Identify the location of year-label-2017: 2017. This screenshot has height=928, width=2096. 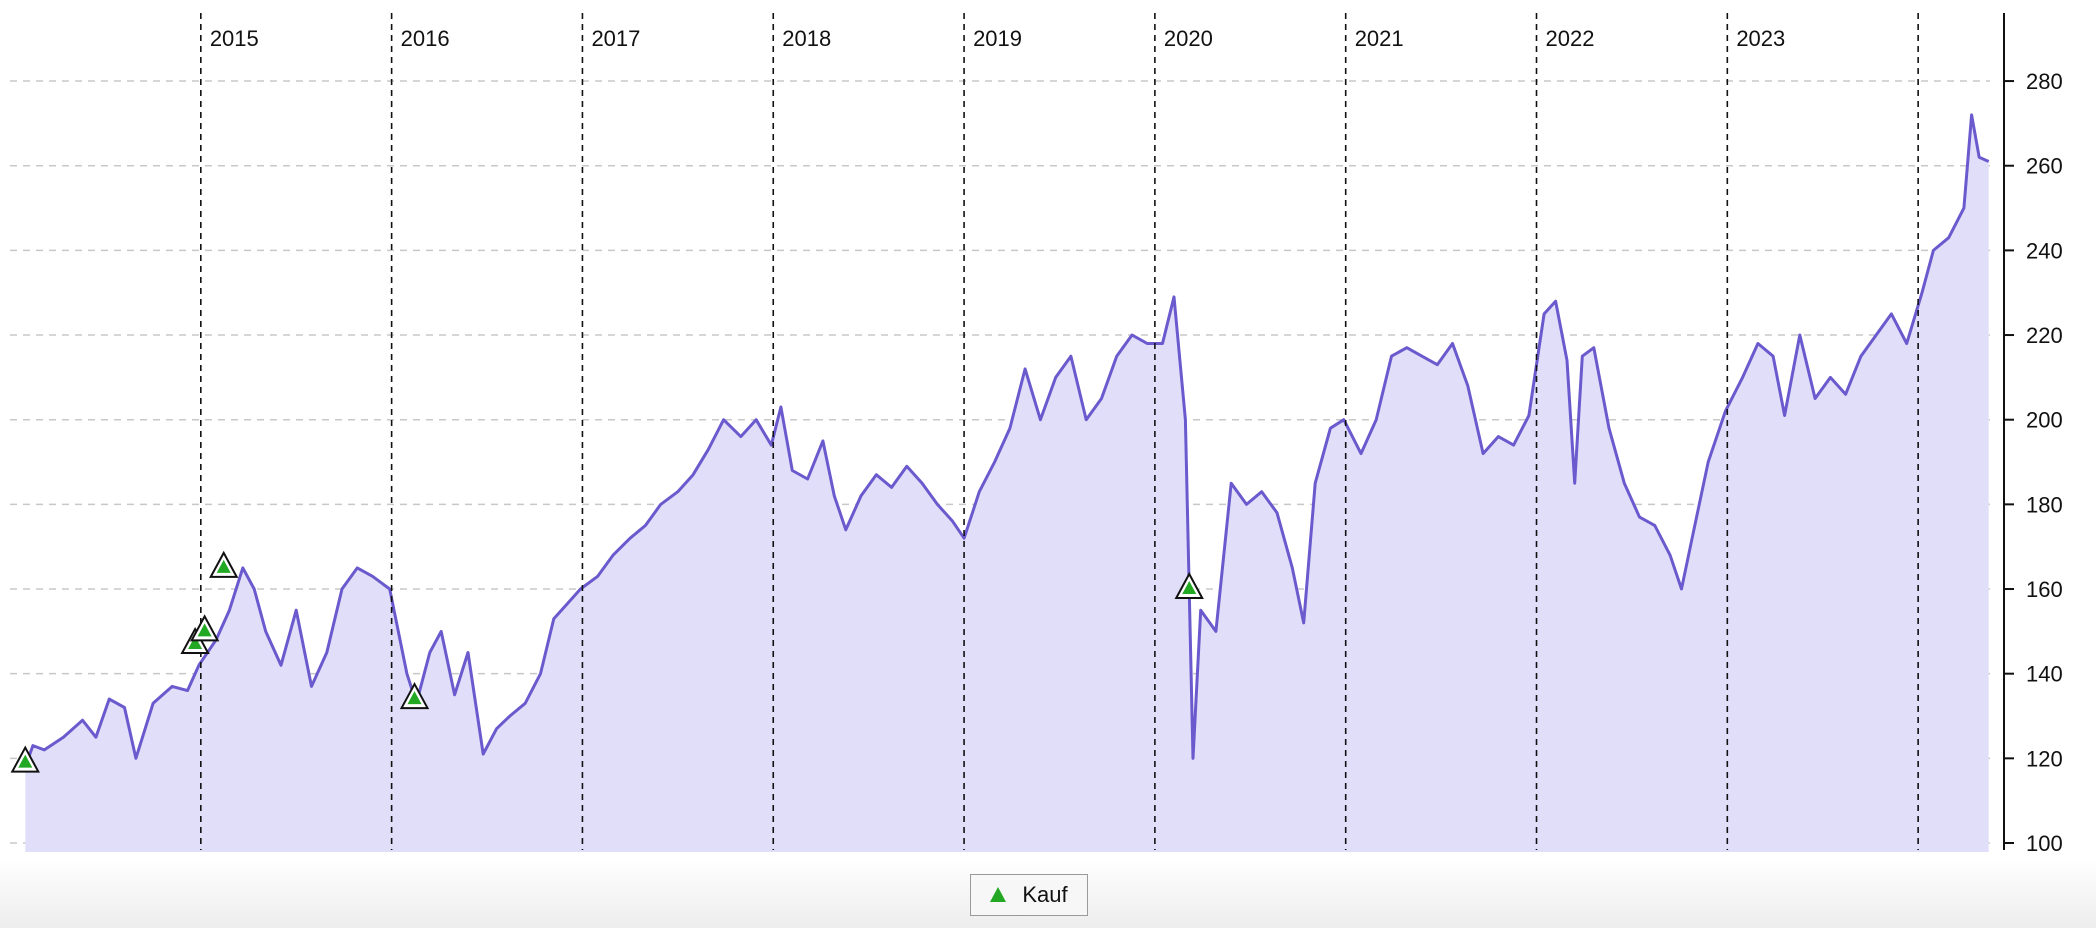
(615, 38).